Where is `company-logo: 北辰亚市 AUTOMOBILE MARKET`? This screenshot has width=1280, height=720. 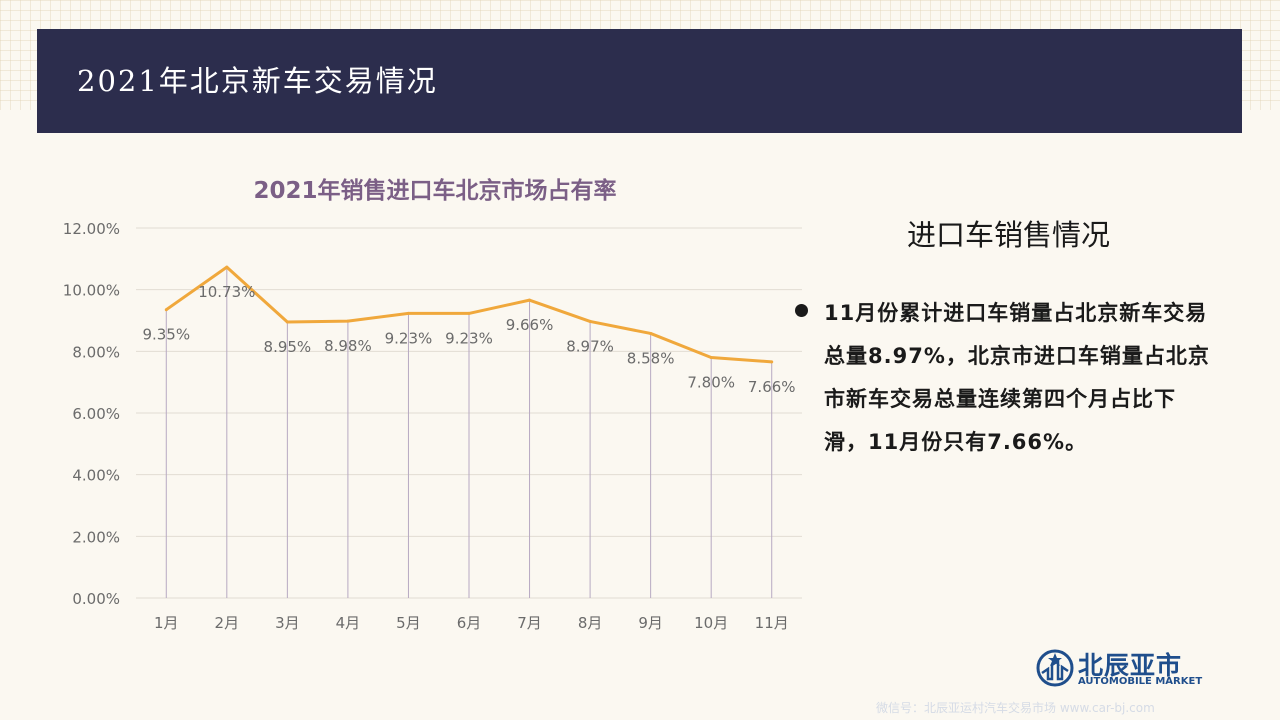 company-logo: 北辰亚市 AUTOMOBILE MARKET is located at coordinates (1126, 669).